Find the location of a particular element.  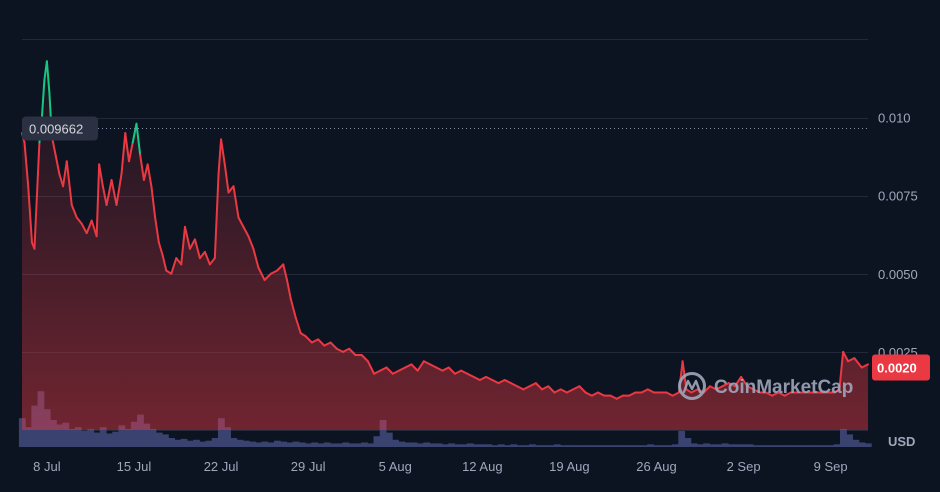

y-tick-label: 0.0050 is located at coordinates (898, 274).